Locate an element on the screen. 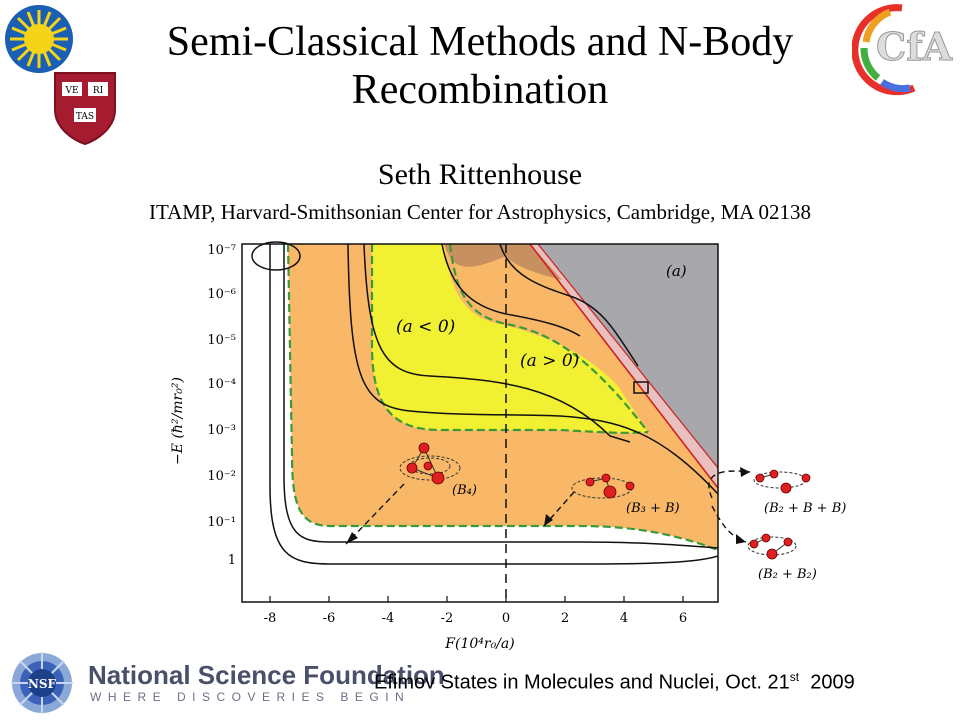 The height and width of the screenshot is (720, 960). cluster-b3-b: (B₃ + B) is located at coordinates (625, 494).